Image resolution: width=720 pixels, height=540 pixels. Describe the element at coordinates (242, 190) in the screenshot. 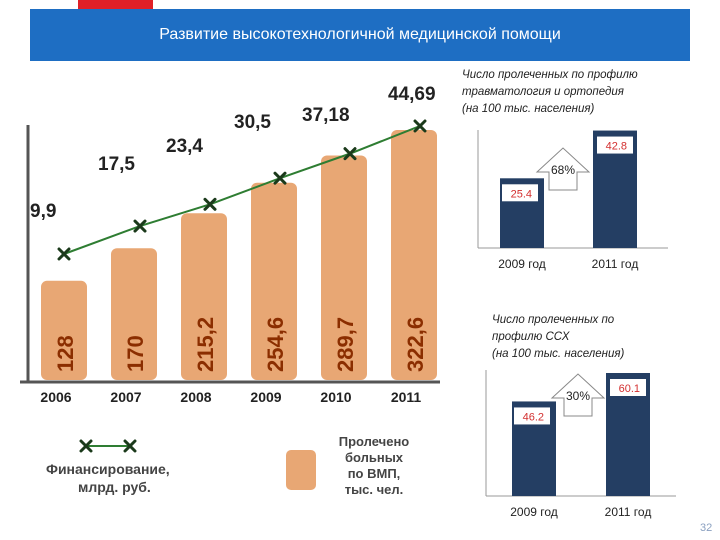

I see `funding-line` at that location.